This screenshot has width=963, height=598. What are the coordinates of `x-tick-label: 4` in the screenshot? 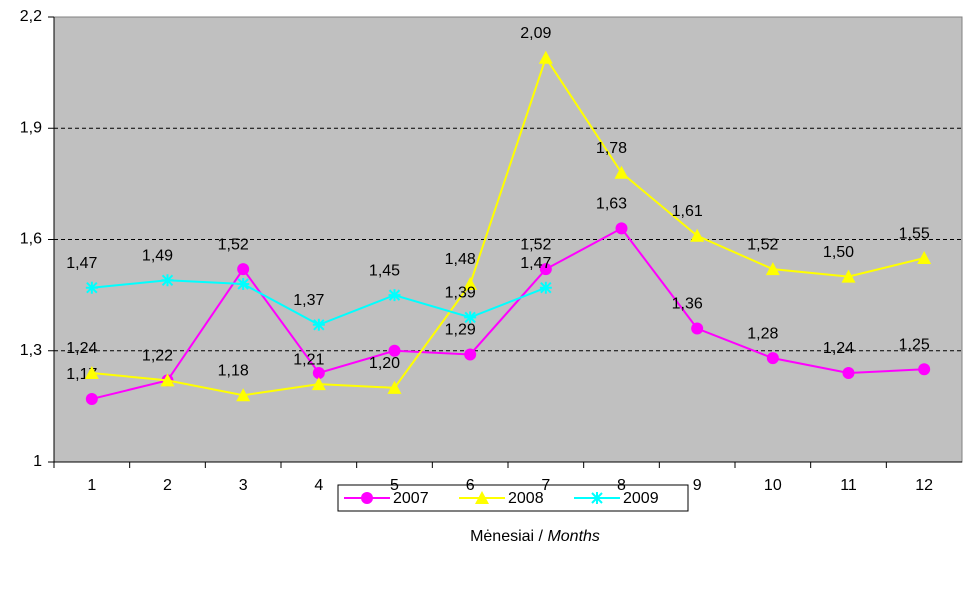 It's located at (318, 485).